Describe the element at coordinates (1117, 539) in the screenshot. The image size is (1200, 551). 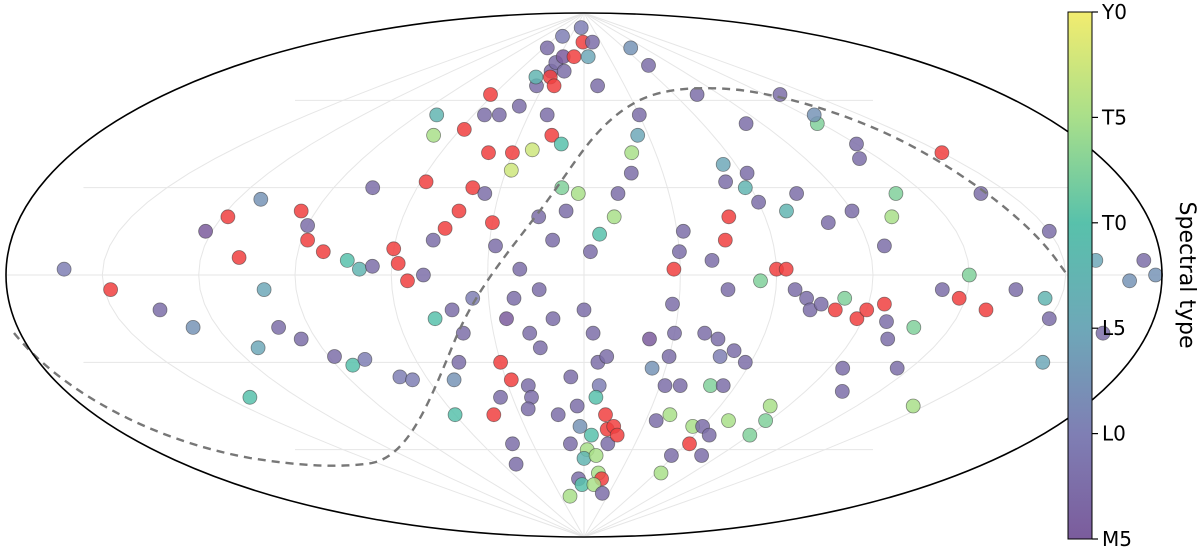
I see `colorbar-tick-label: M5` at that location.